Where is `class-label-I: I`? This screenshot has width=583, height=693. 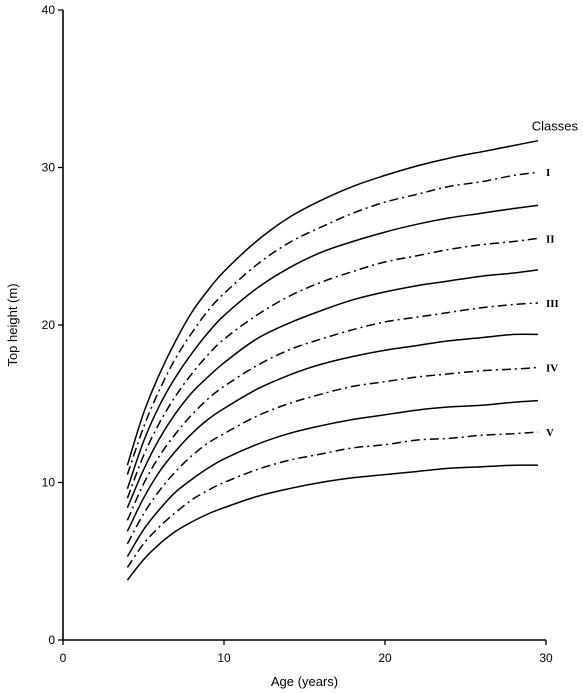 class-label-I: I is located at coordinates (548, 173).